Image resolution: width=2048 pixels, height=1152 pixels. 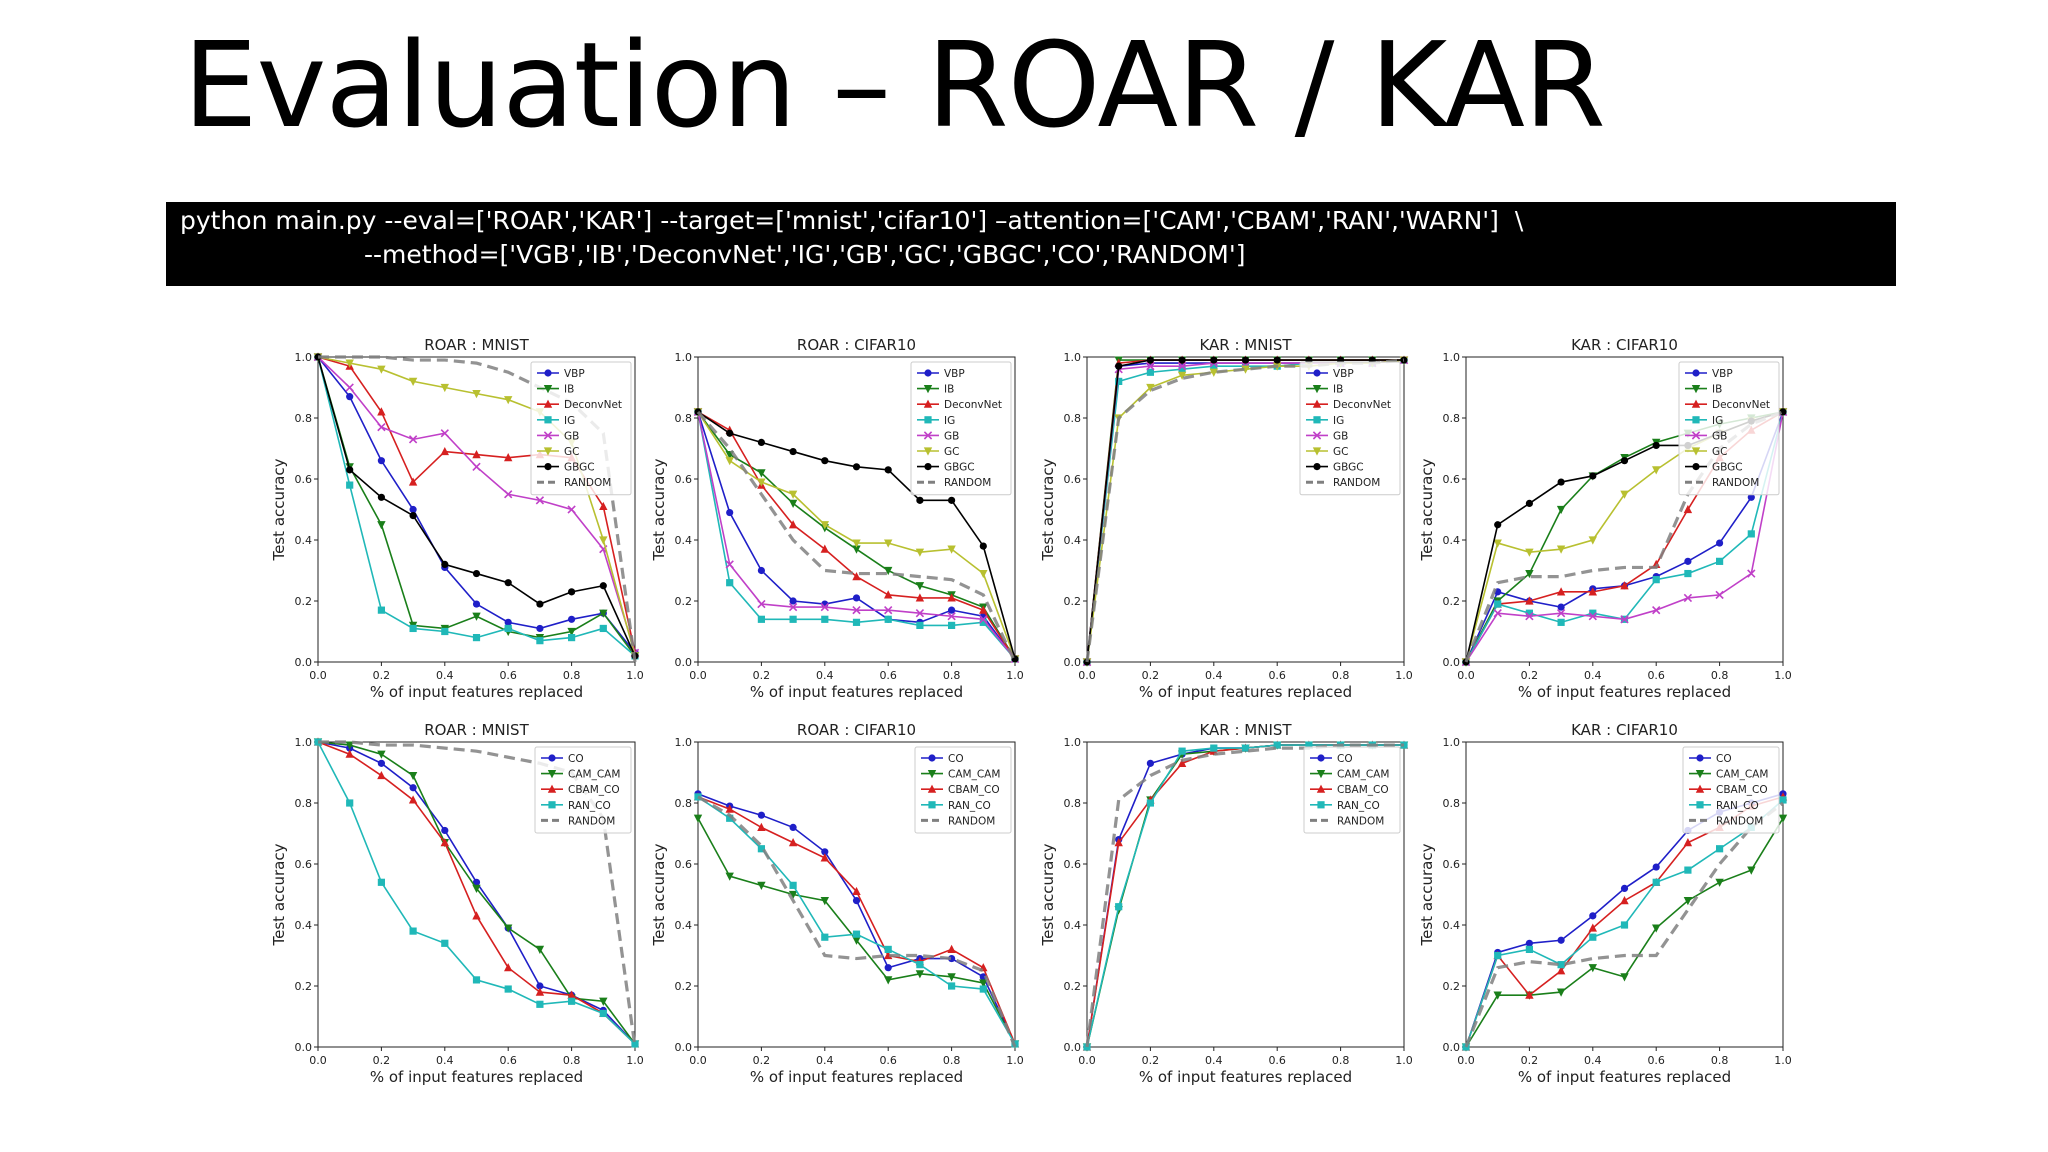 I want to click on series-ig, so click(x=476, y=506).